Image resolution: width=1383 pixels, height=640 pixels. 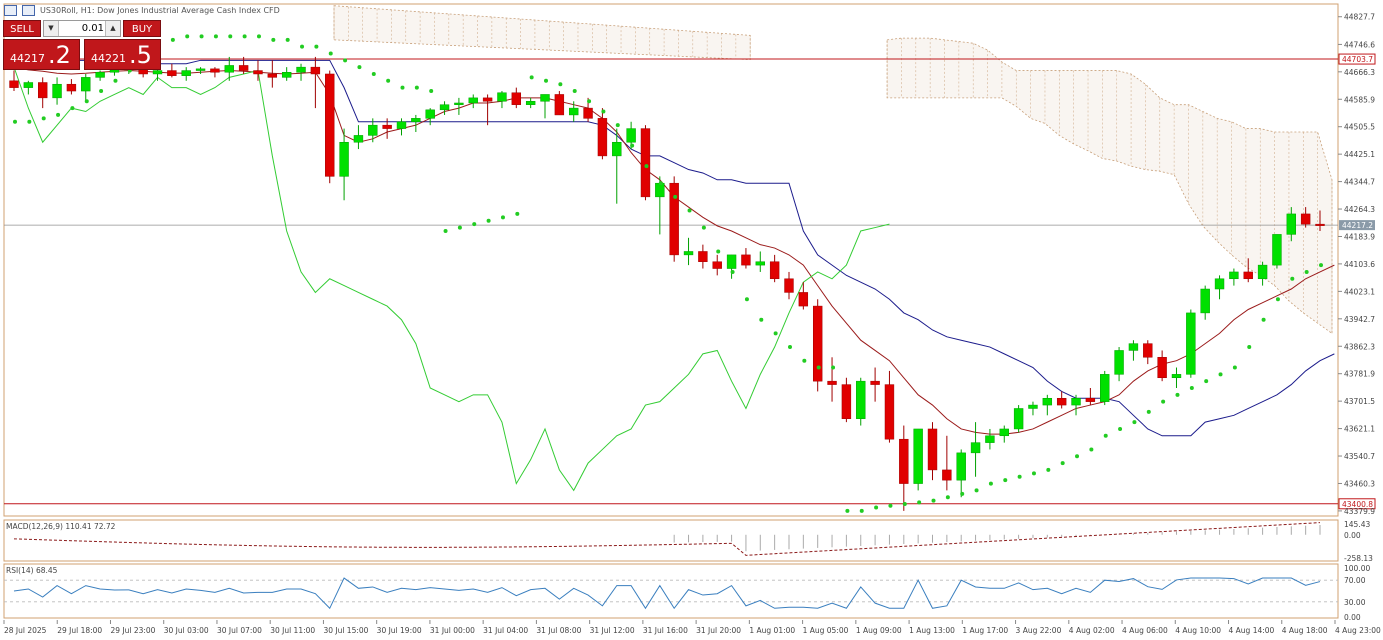 What do you see at coordinates (345, 630) in the screenshot?
I see `time-tick-label: 30 Jul 15:00` at bounding box center [345, 630].